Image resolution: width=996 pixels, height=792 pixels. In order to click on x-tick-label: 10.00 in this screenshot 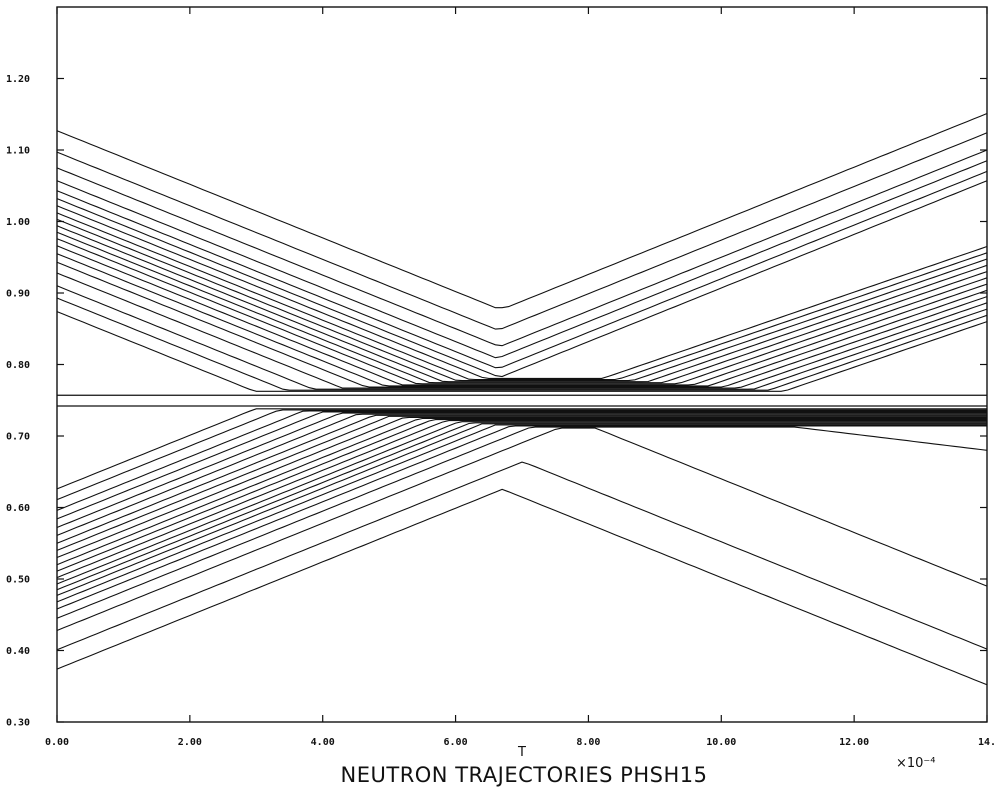, I will do `click(721, 742)`.